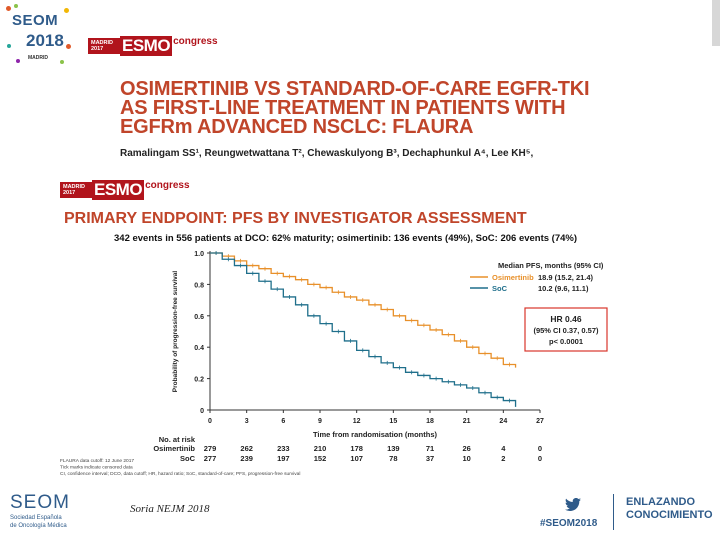  What do you see at coordinates (716, 23) in the screenshot?
I see `side-scroll-bar` at bounding box center [716, 23].